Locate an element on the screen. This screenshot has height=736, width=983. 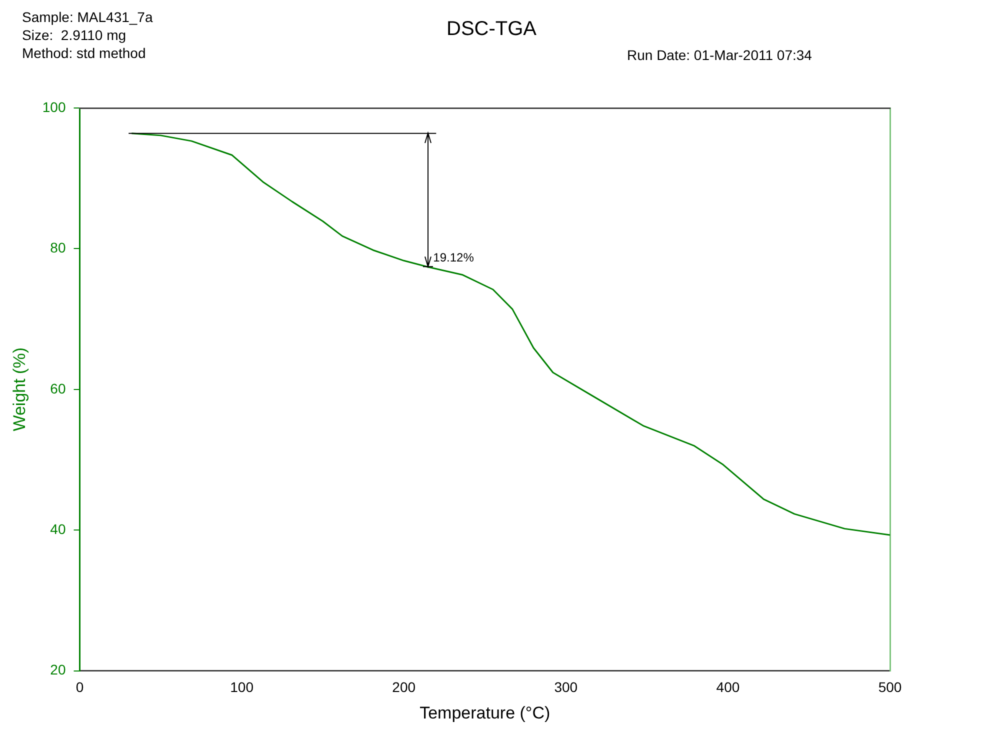
x-tick-label: 0 is located at coordinates (80, 687).